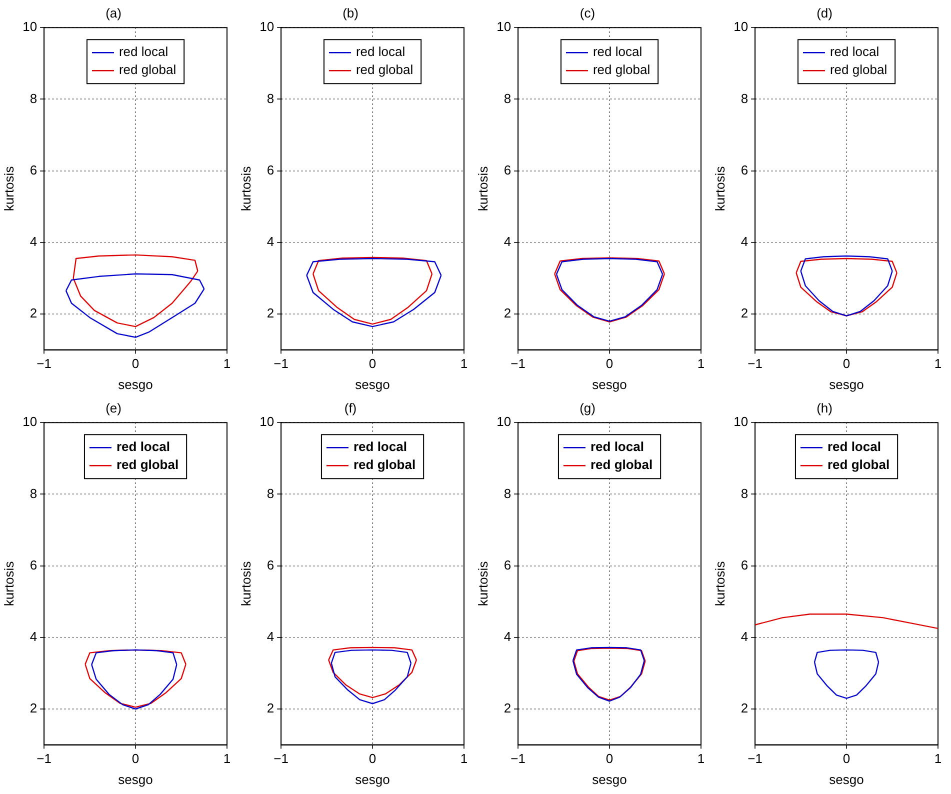 The width and height of the screenshot is (951, 794). What do you see at coordinates (588, 12) in the screenshot?
I see `chart-title: (c)` at bounding box center [588, 12].